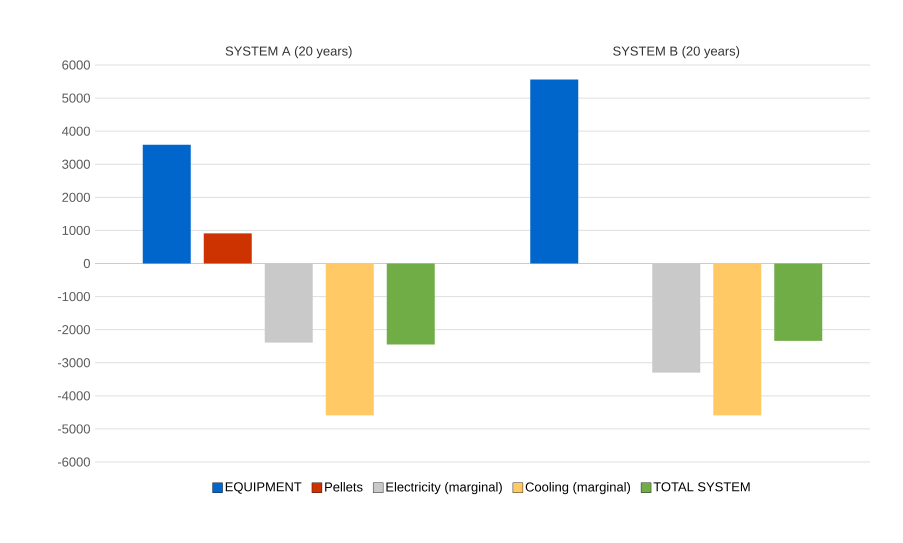 This screenshot has width=903, height=543. What do you see at coordinates (76, 98) in the screenshot?
I see `y-tick-label: 5000` at bounding box center [76, 98].